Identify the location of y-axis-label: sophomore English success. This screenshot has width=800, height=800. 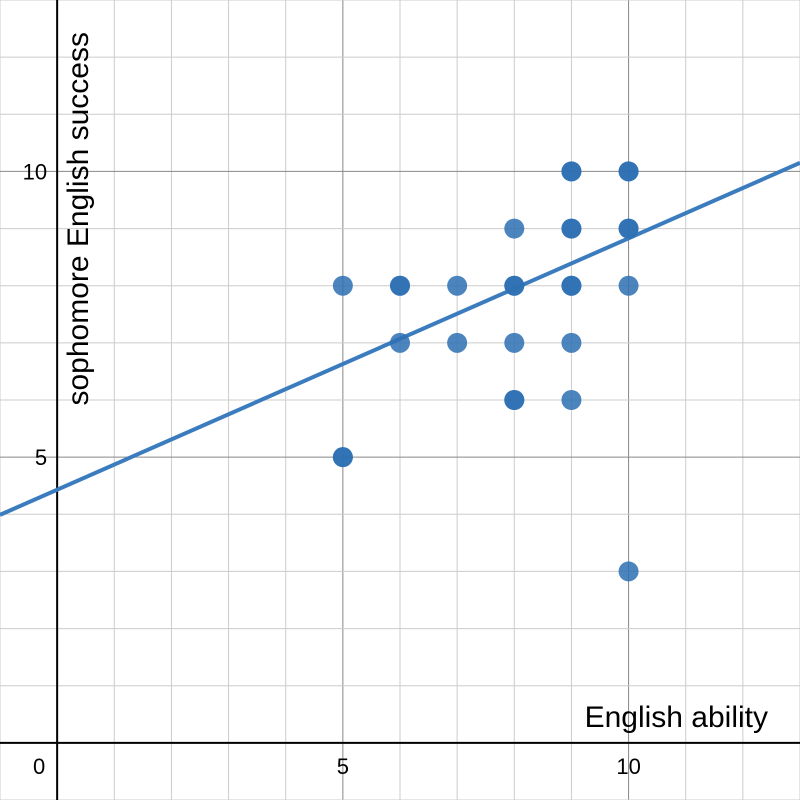
(78, 219).